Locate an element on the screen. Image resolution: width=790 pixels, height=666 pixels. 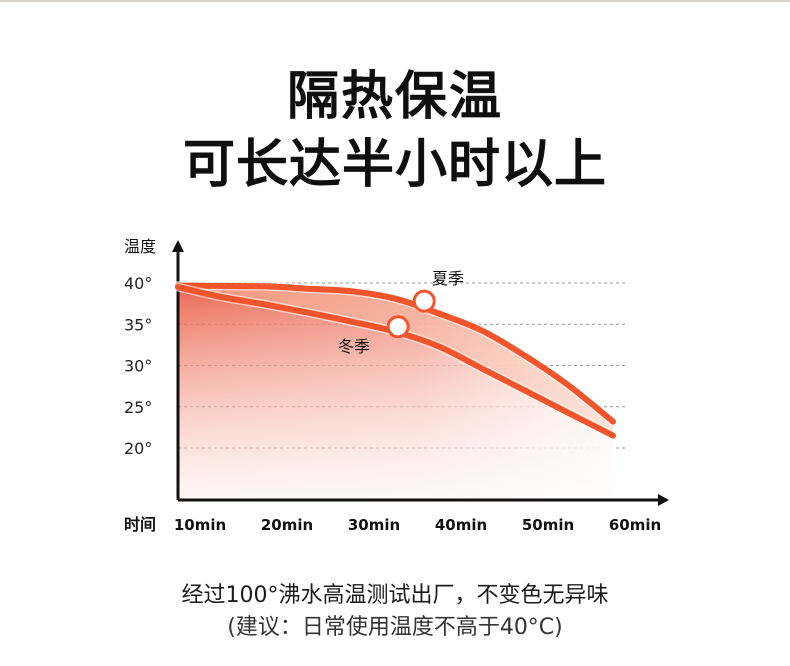
footer-advice: (建议：日常使用温度不高于40°C) is located at coordinates (395, 627).